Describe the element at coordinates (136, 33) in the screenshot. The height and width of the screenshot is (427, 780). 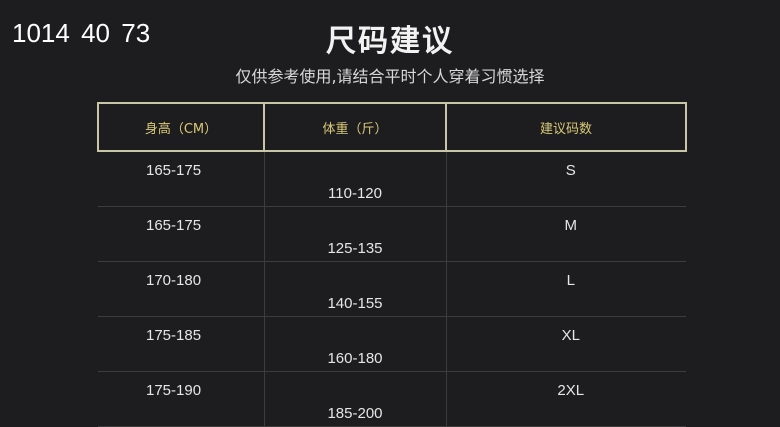
I see `watermark-overlap: 73` at that location.